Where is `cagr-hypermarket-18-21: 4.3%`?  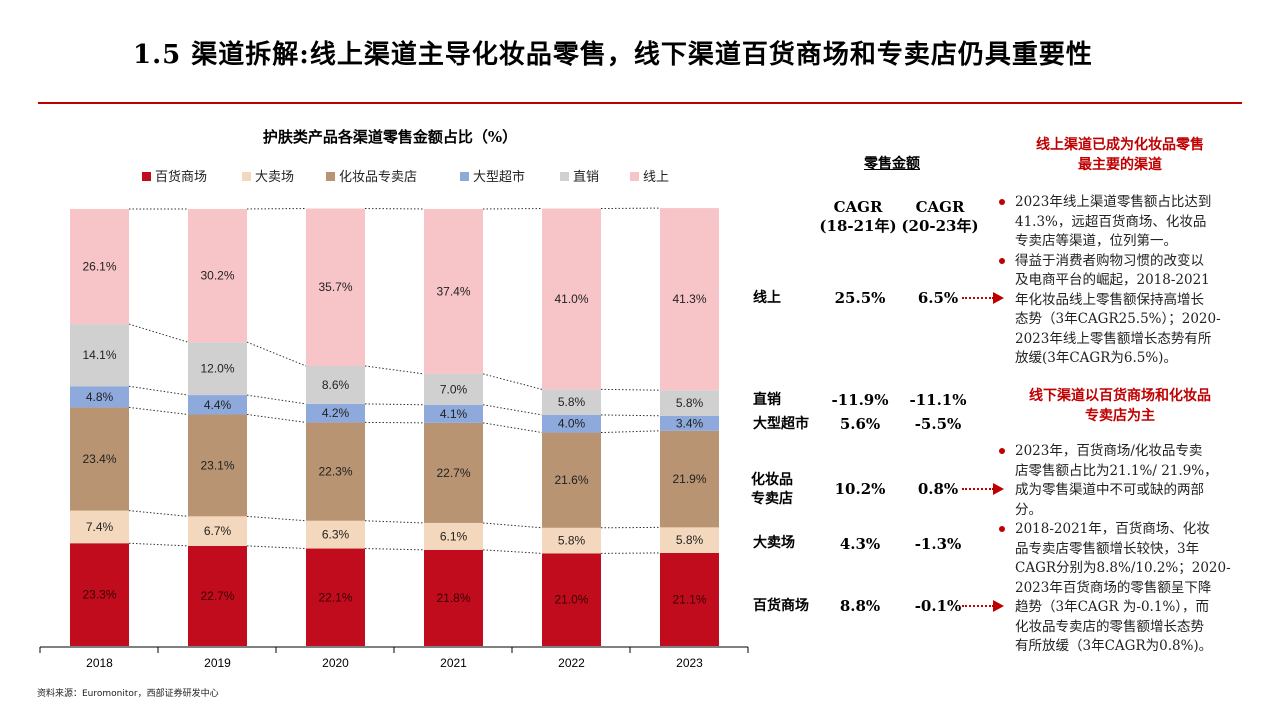 cagr-hypermarket-18-21: 4.3% is located at coordinates (860, 544).